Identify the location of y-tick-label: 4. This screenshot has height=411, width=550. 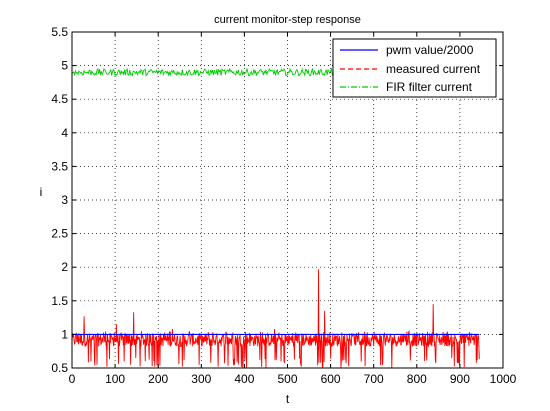
(64, 133).